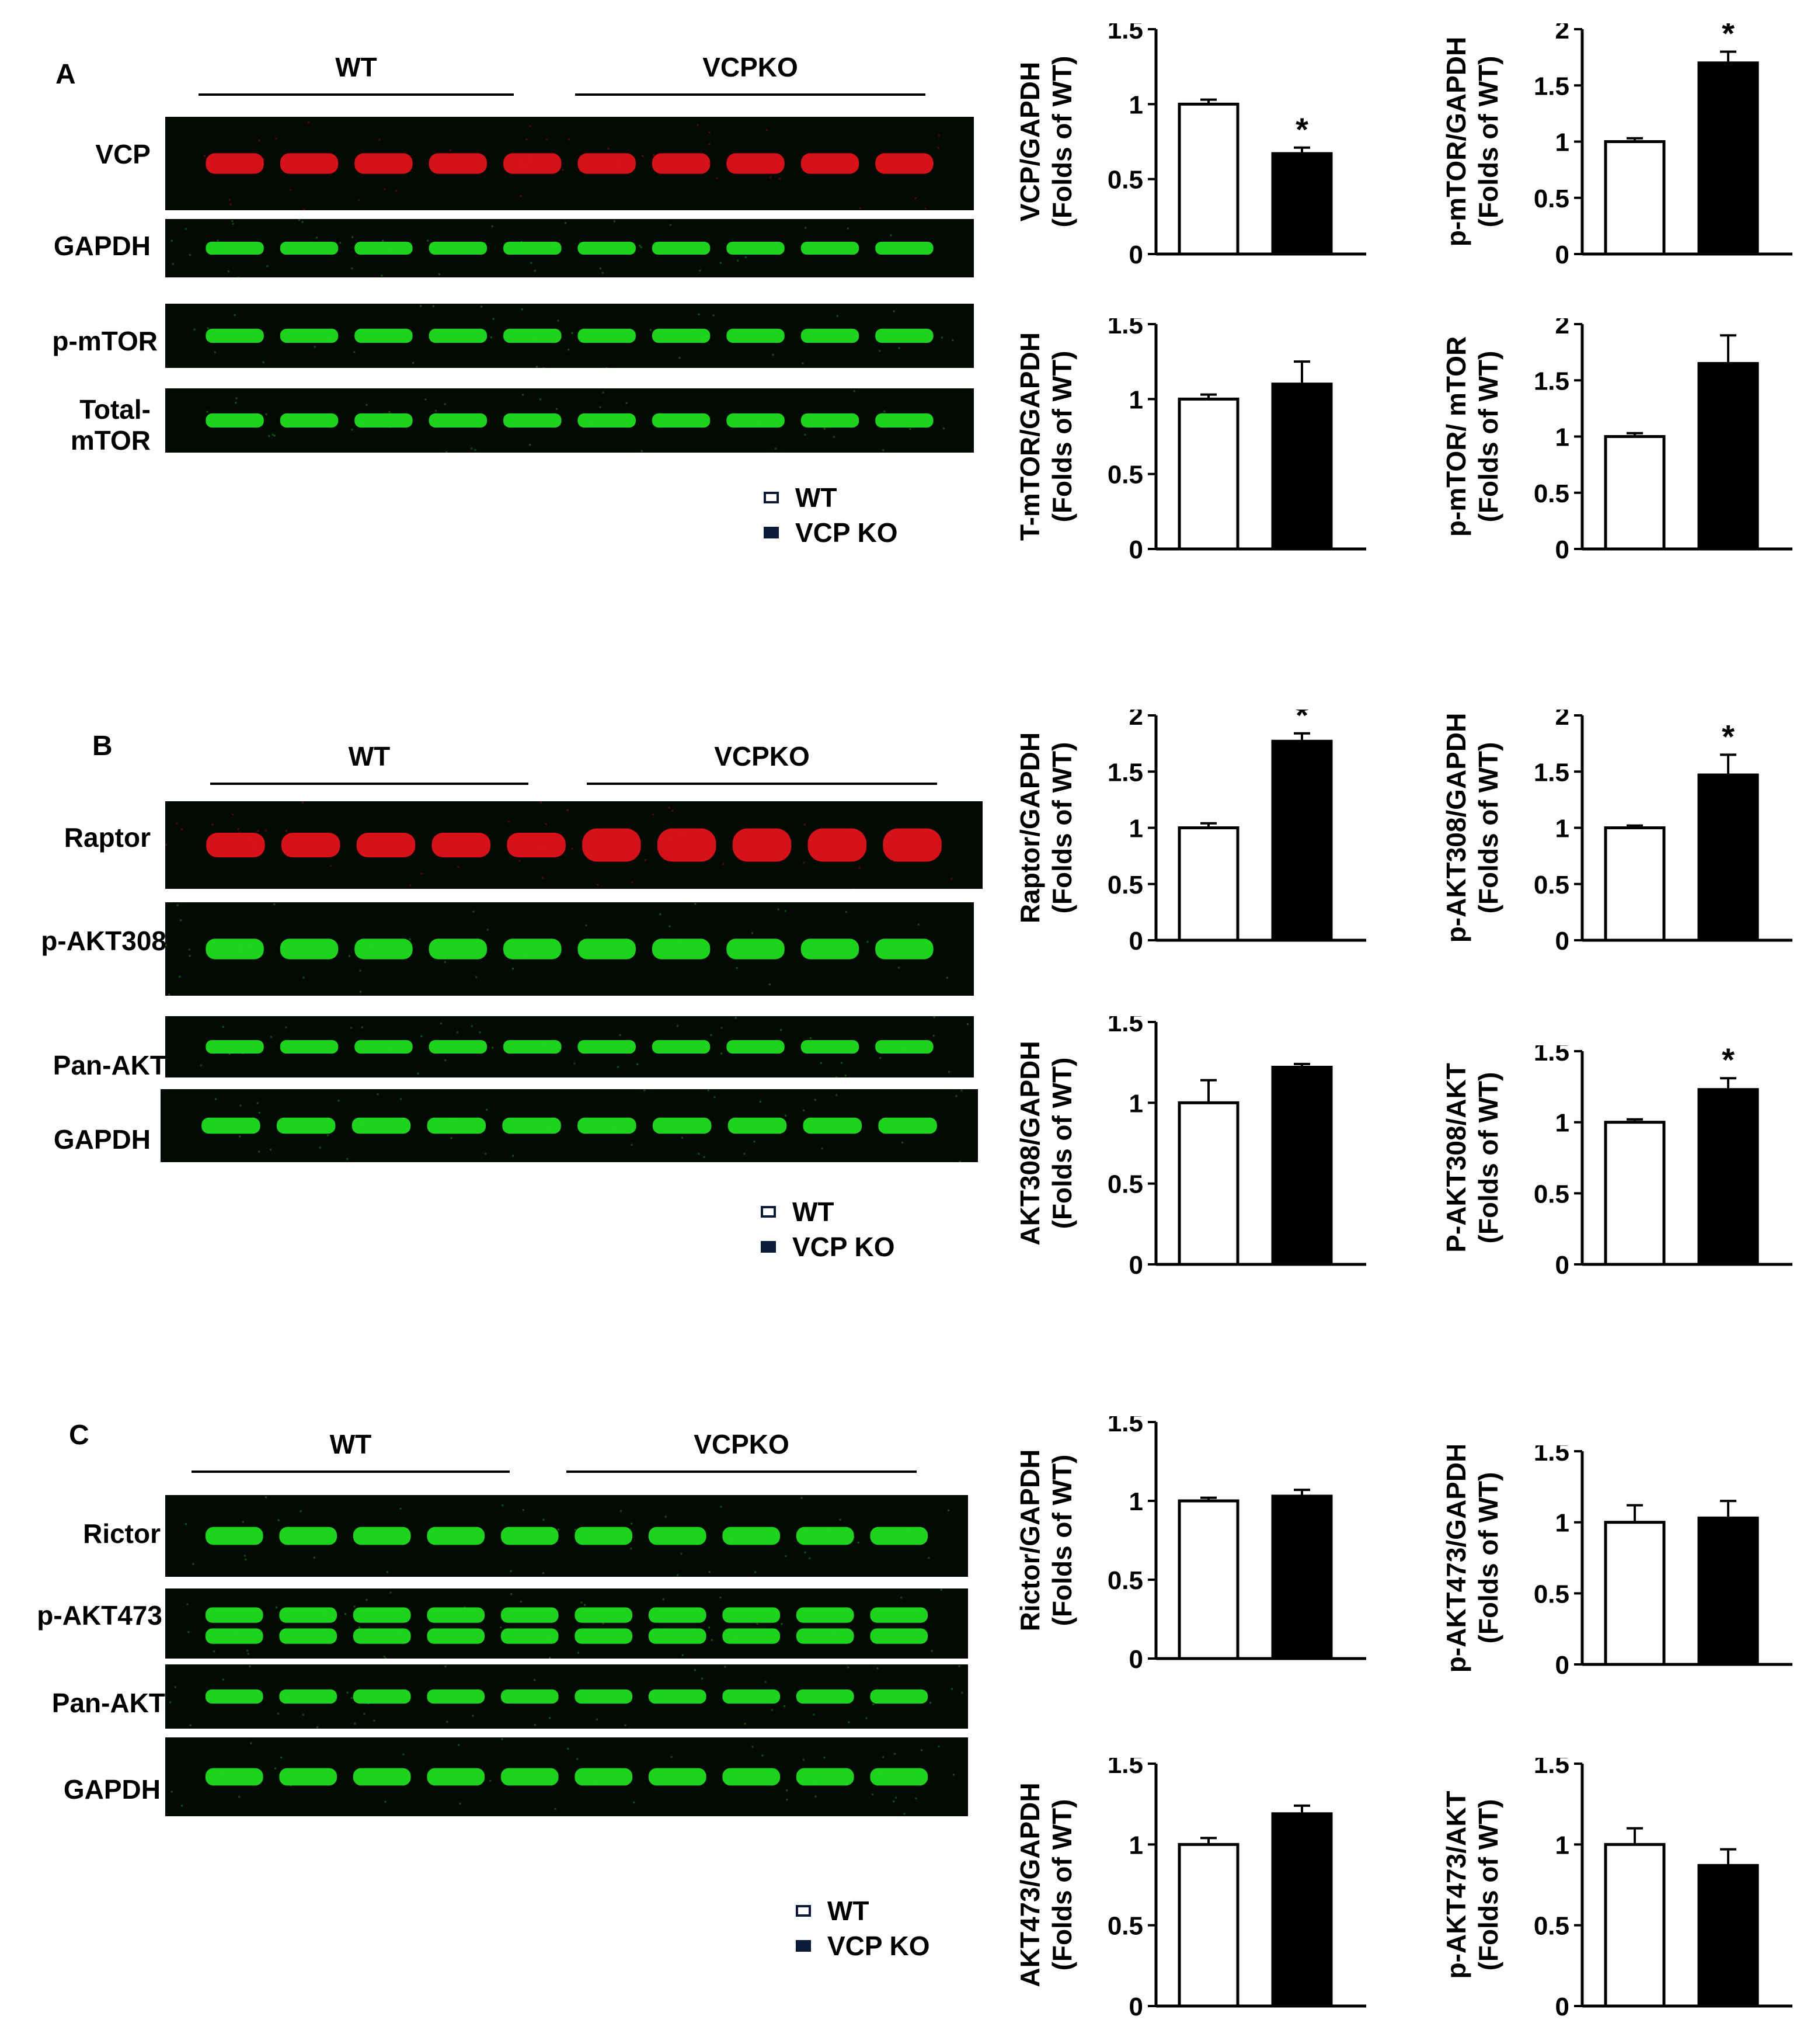 This screenshot has height=2044, width=1807. Describe the element at coordinates (1562, 255) in the screenshot. I see `y-tick-label: 0` at that location.